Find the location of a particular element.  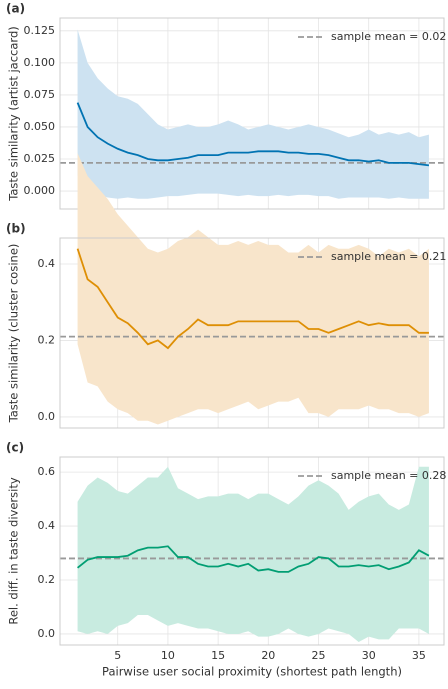

panel-label: (b) is located at coordinates (16, 229).